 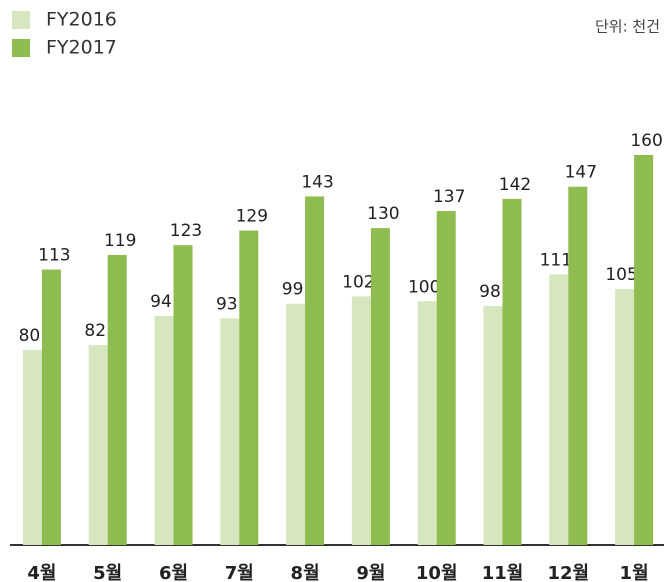 I want to click on x-tick-label: 6월, so click(x=173, y=572).